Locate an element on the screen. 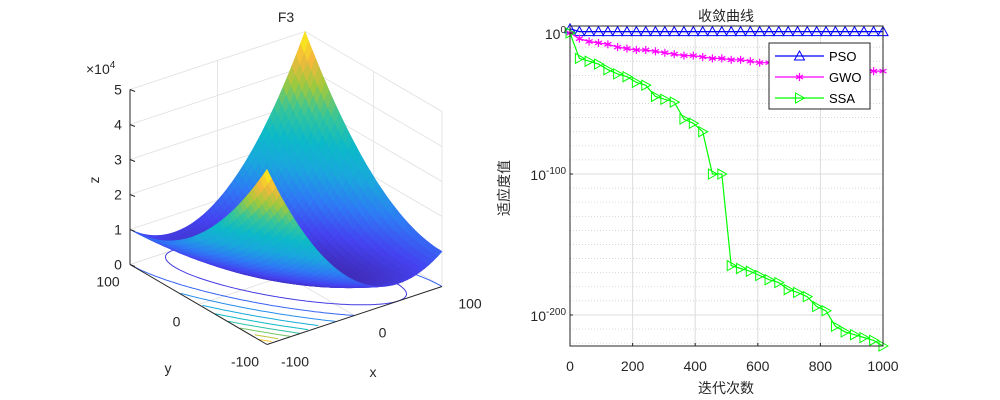 This screenshot has height=400, width=1000. x-tick-labels: -100 0 100 is located at coordinates (381, 333).